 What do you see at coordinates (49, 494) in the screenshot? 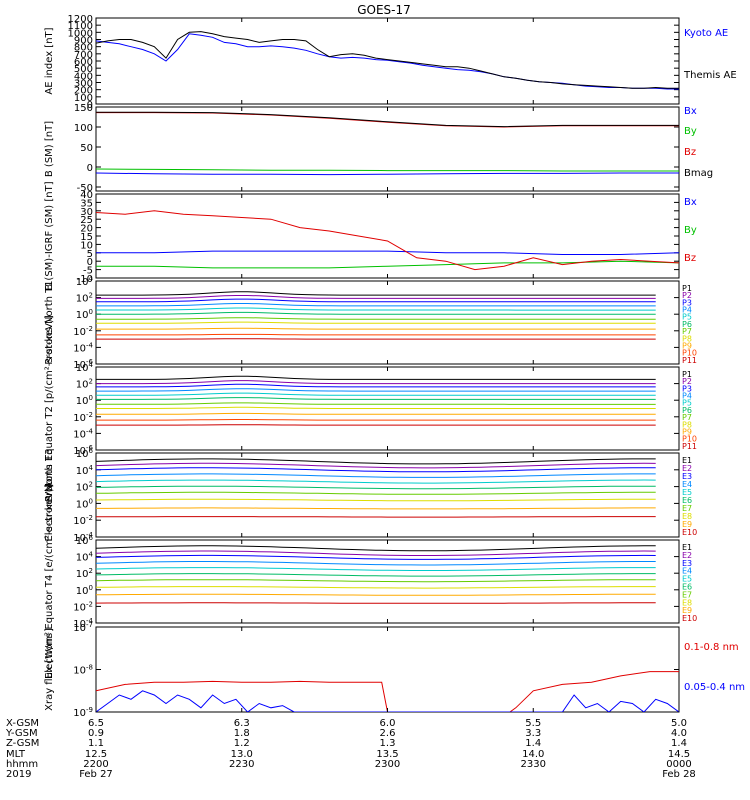
I see `y-axis-label: Electrons North T3` at bounding box center [49, 494].